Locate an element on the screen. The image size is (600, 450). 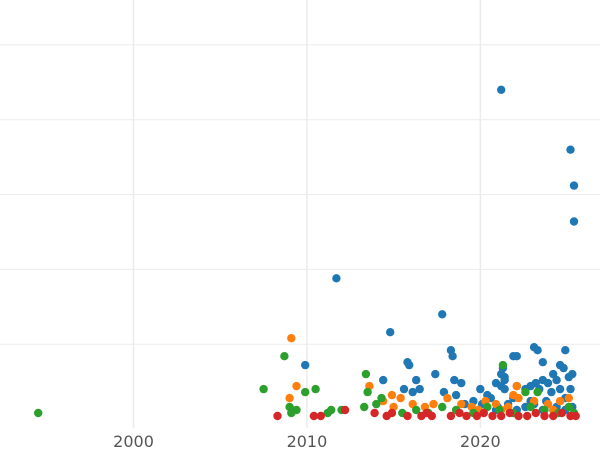
x-tick-label: 2020 is located at coordinates (480, 441).